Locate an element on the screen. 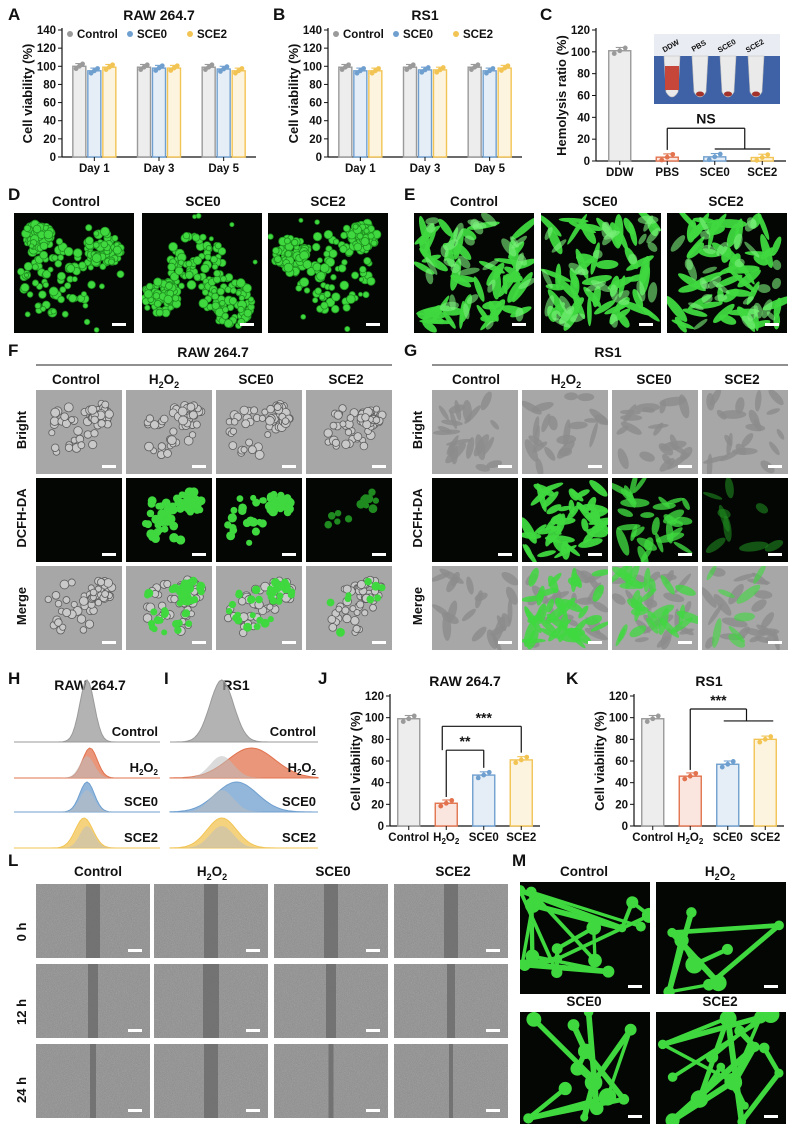 Image resolution: width=800 pixels, height=1128 pixels. y-tick-label: 40 is located at coordinates (377, 784).